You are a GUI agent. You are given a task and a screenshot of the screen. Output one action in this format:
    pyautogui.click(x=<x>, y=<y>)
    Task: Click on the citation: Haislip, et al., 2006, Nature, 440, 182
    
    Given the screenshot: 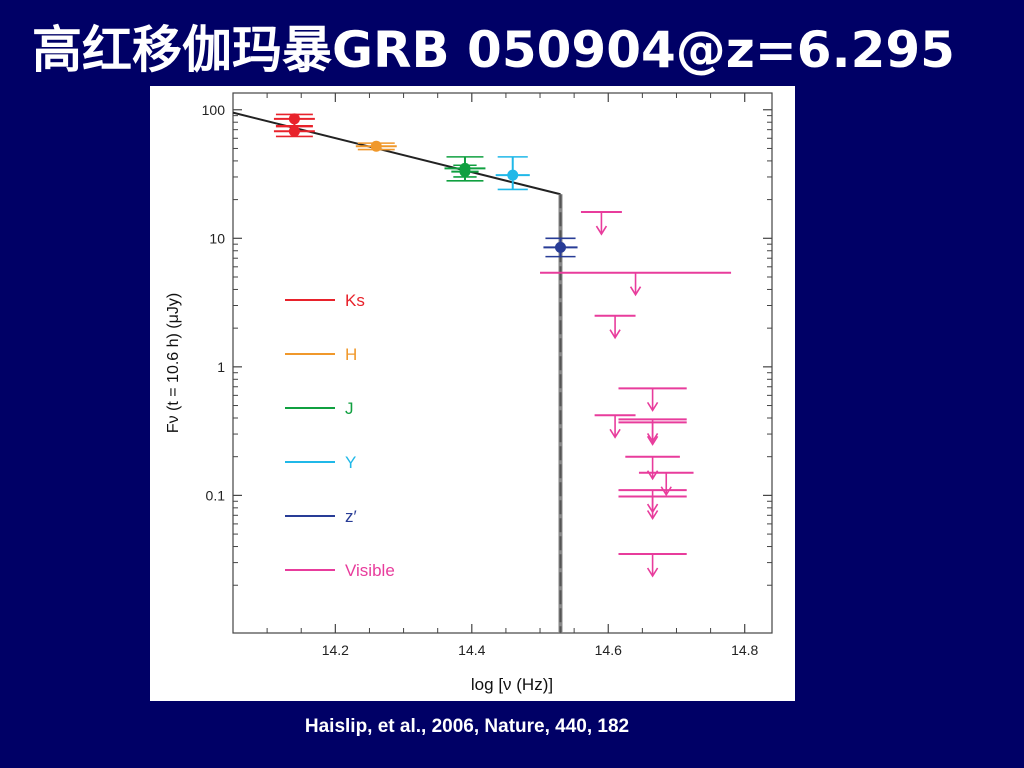 What is the action you would take?
    pyautogui.click(x=512, y=727)
    